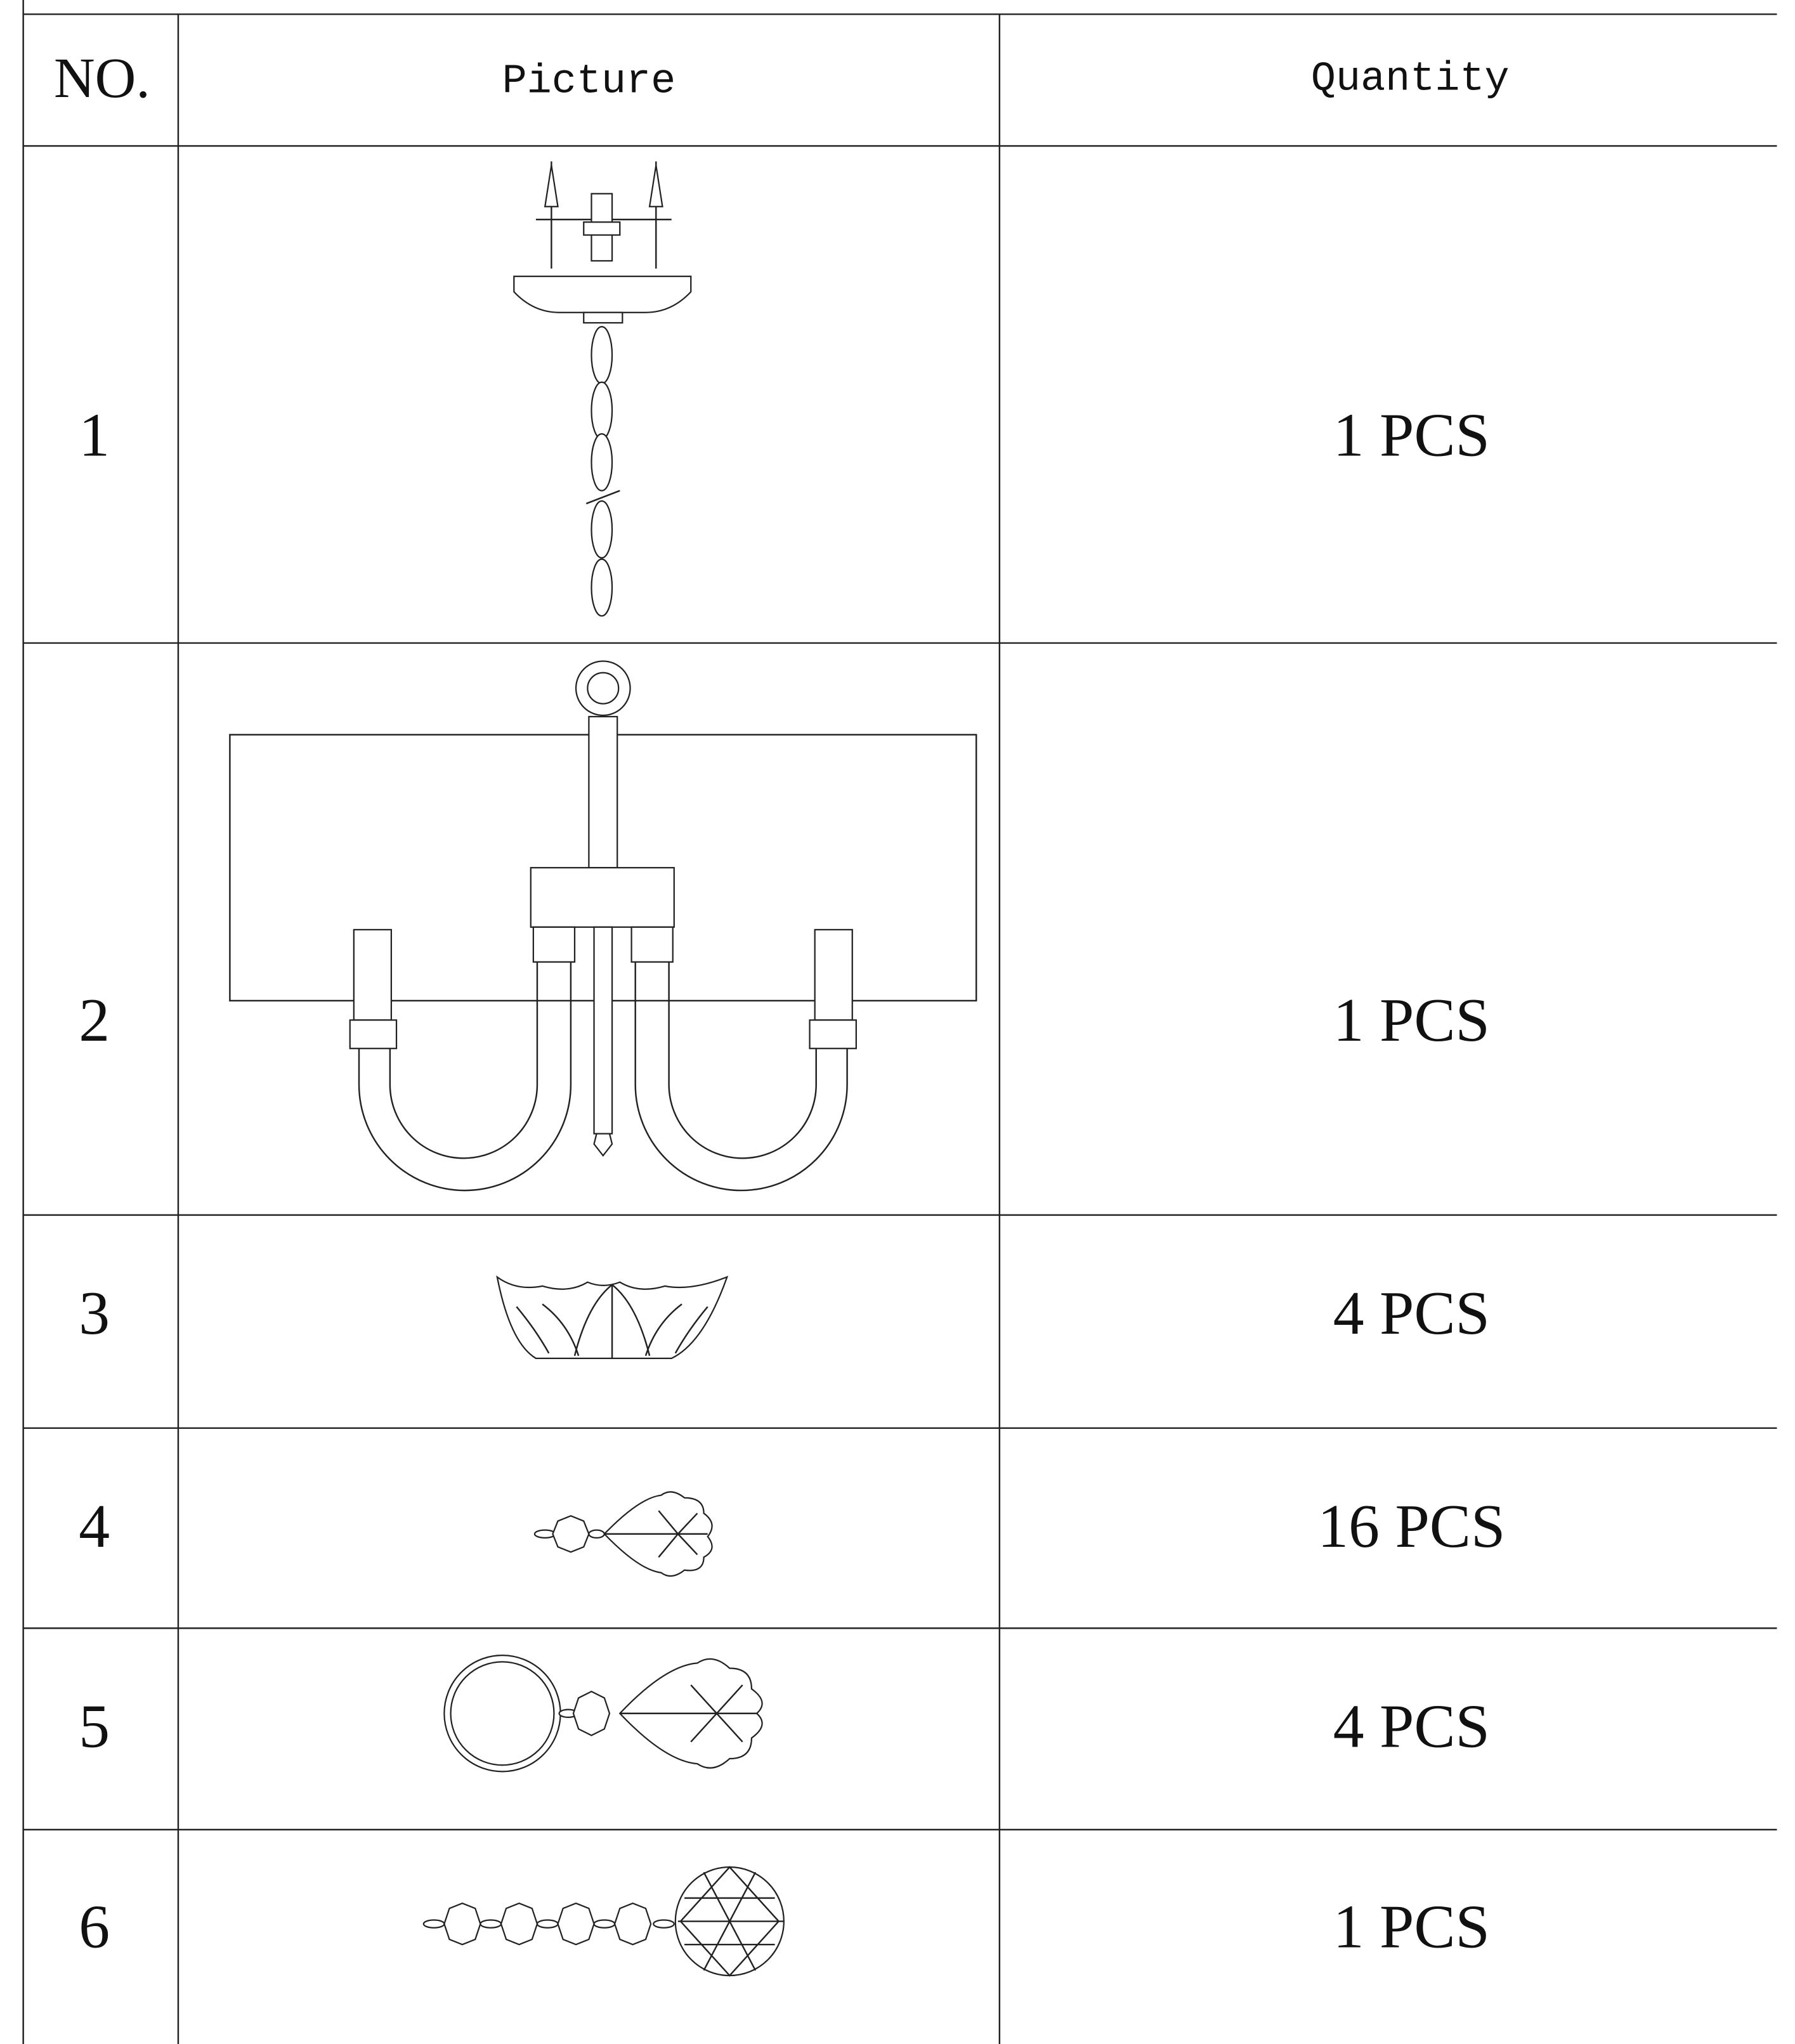 The width and height of the screenshot is (1795, 2044). What do you see at coordinates (1411, 1526) in the screenshot?
I see `row-quantity: 16 PCS` at bounding box center [1411, 1526].